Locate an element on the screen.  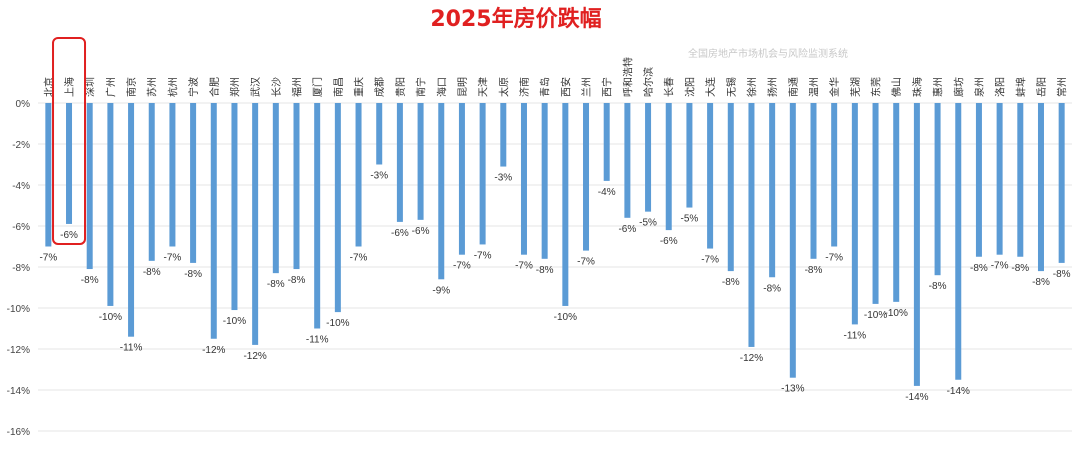
y-axis: 0% -2% -4% -6% -8% -10% -12% -14% -16% is located at coordinates (18, 268).